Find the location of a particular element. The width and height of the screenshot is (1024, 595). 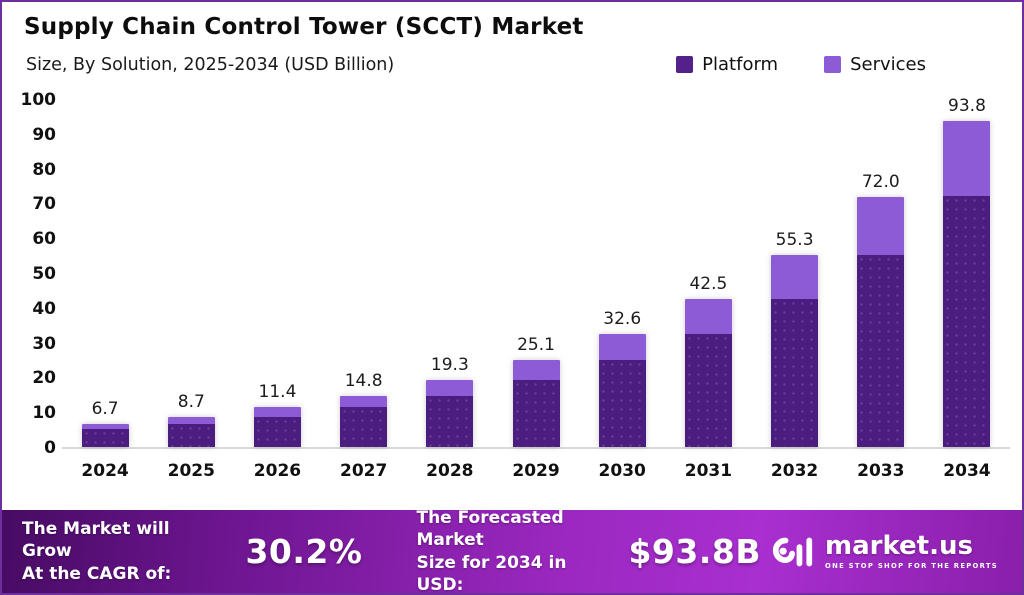

brand-logo: market.us ONE STOP SHOP FOR THE REPORTS is located at coordinates (879, 552).